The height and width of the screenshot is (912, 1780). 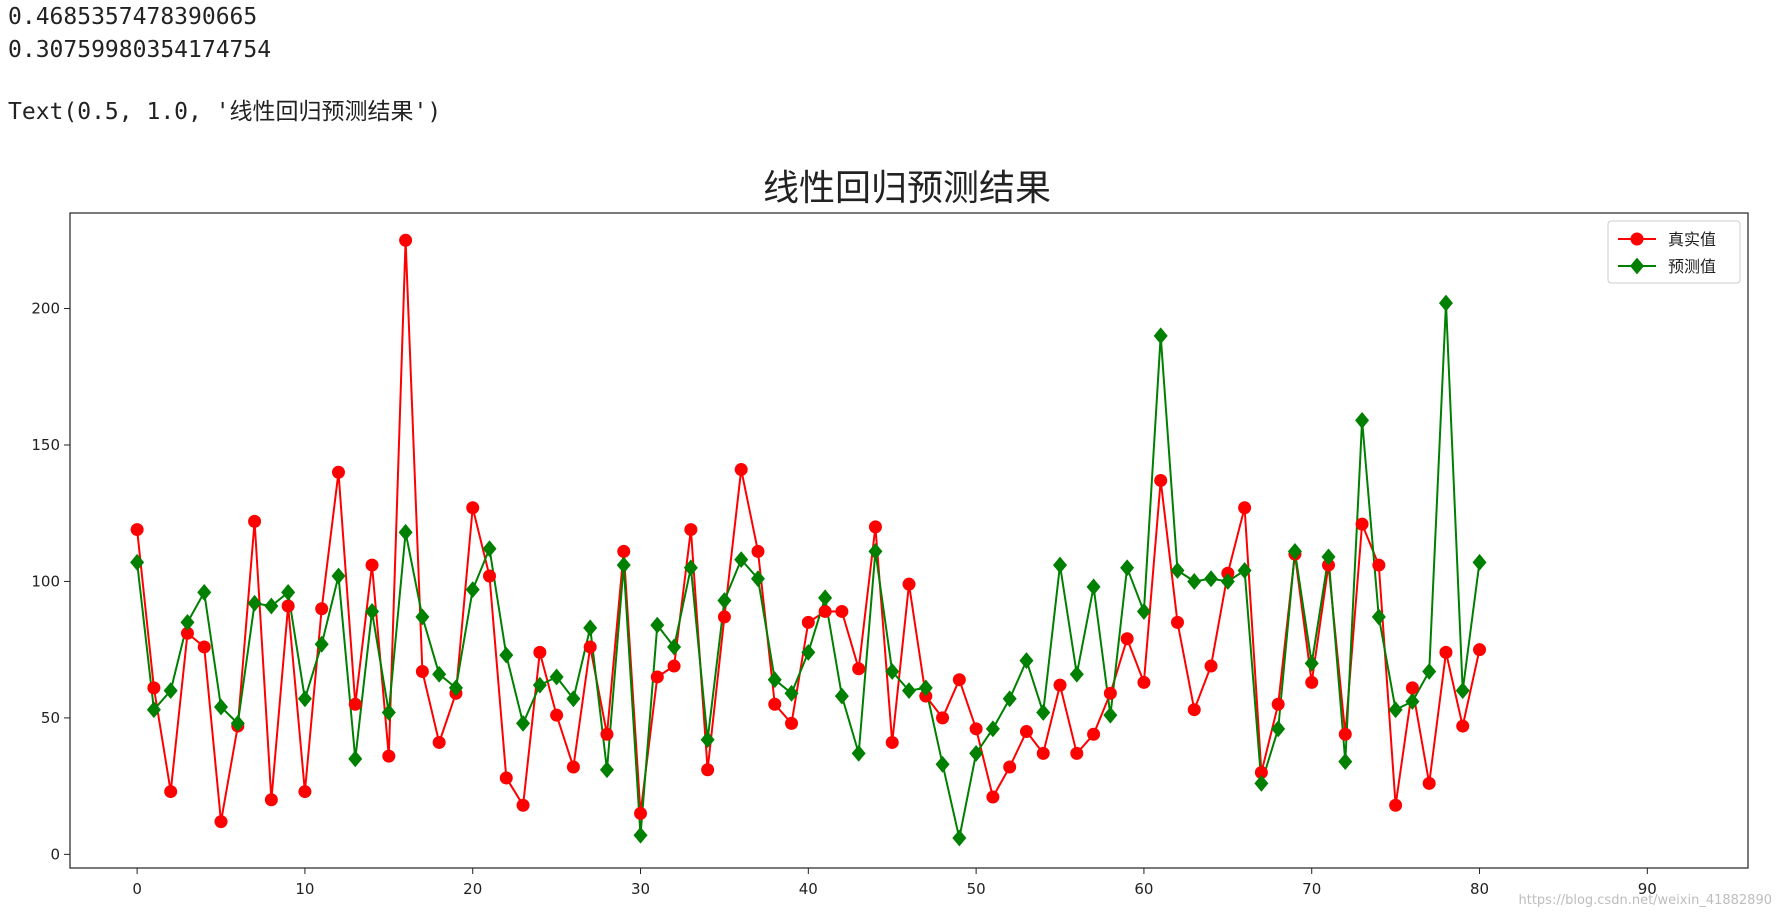 What do you see at coordinates (137, 889) in the screenshot?
I see `x-tick-label-0: 0` at bounding box center [137, 889].